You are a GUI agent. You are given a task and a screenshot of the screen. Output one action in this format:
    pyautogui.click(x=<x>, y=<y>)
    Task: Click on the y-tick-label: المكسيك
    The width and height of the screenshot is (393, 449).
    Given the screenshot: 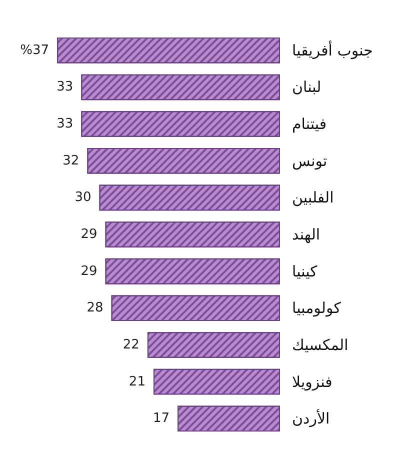 What is the action you would take?
    pyautogui.click(x=320, y=345)
    